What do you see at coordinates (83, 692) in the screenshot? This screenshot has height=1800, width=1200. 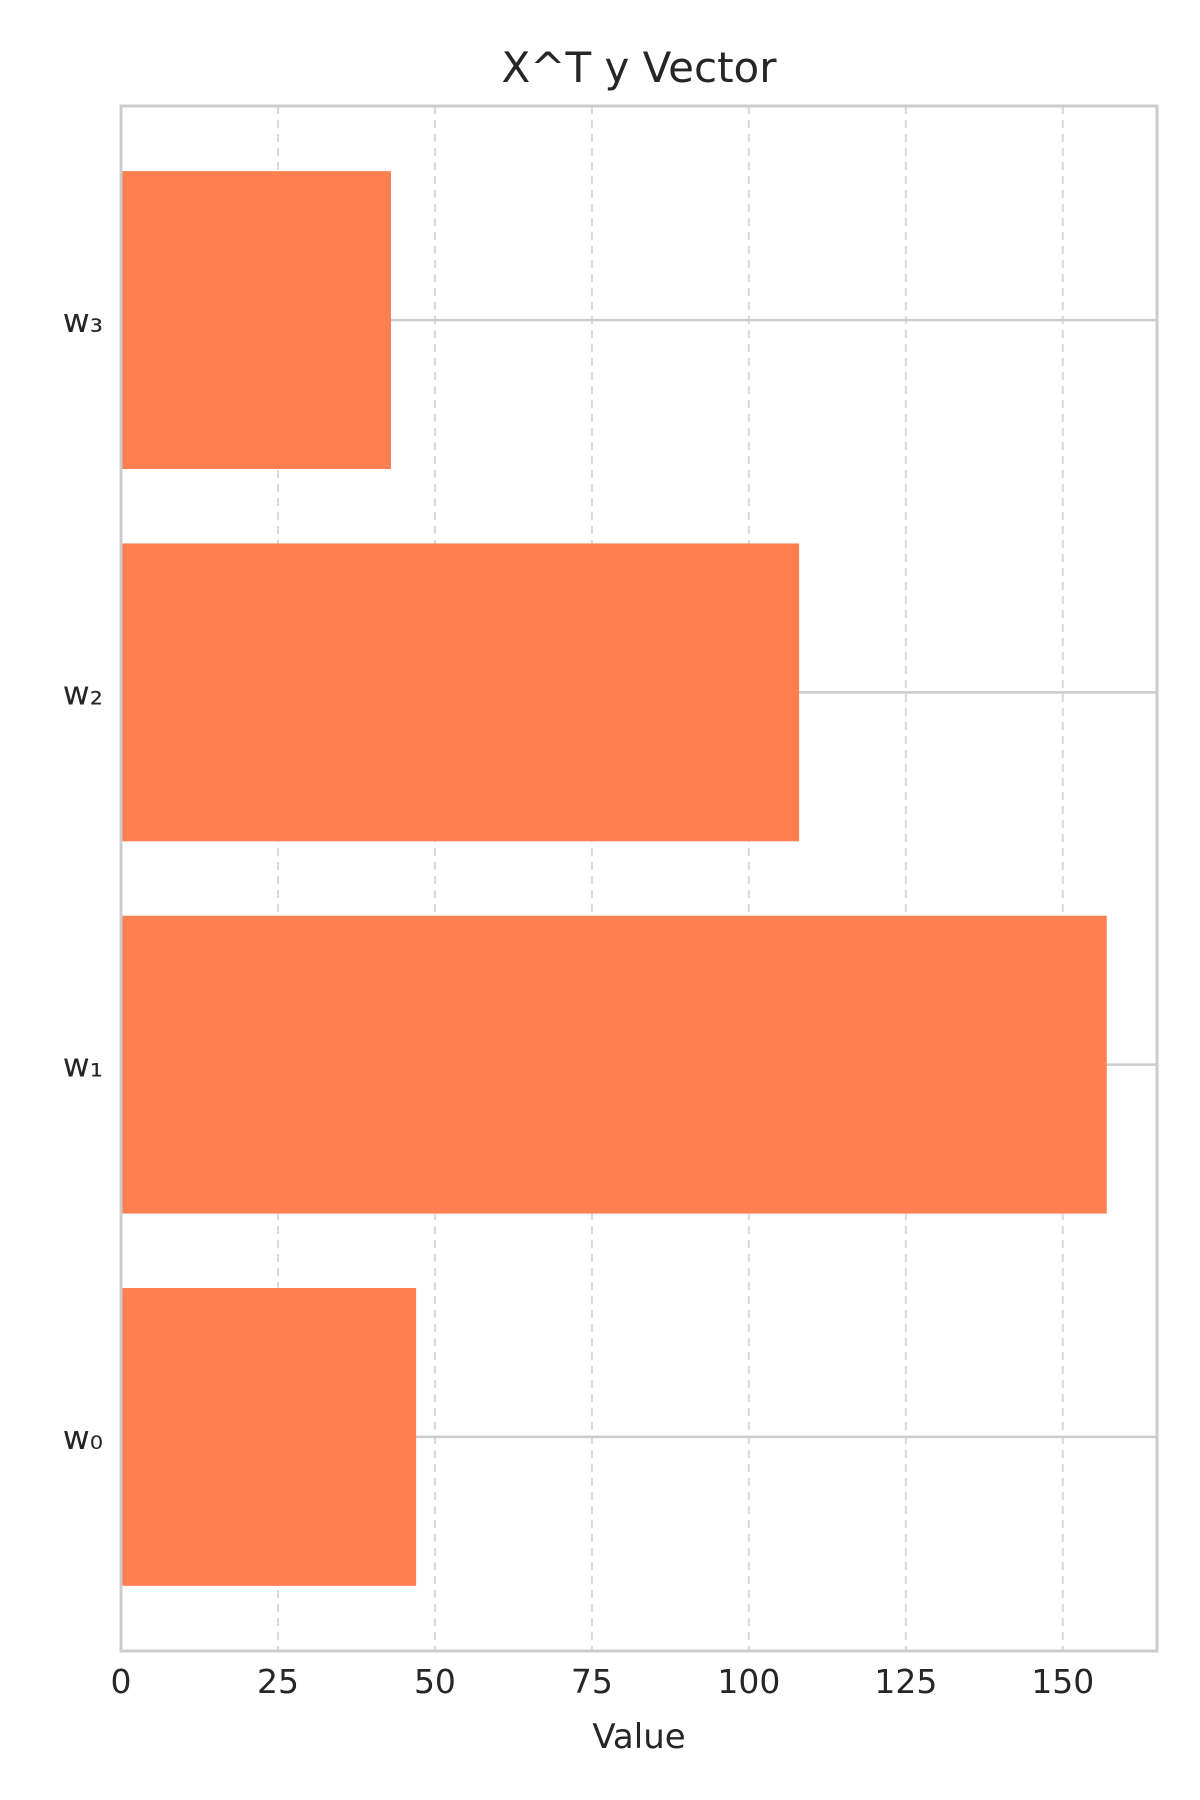 I see `y-tick-label: w₂` at bounding box center [83, 692].